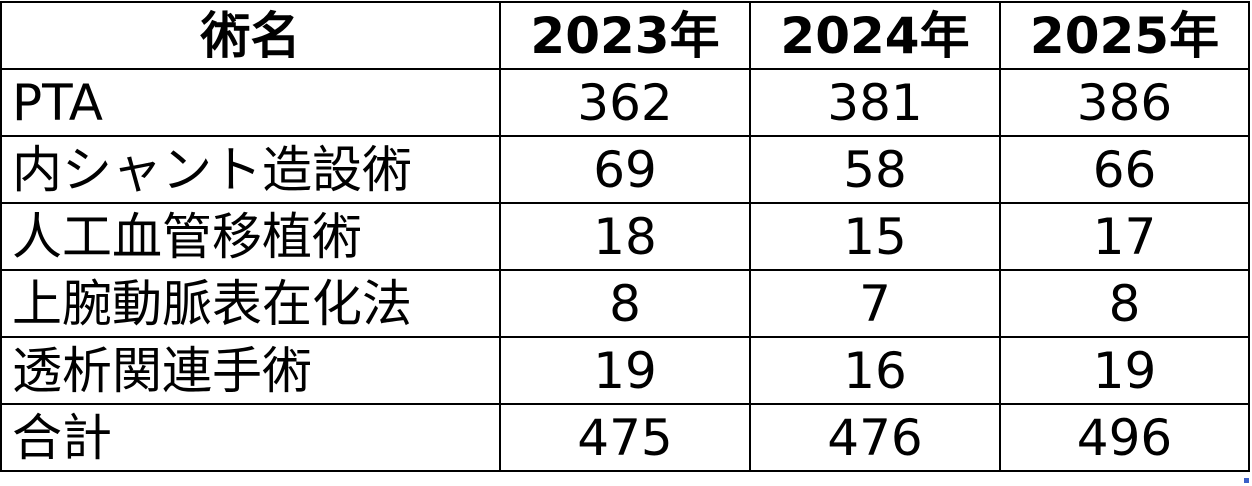 The image size is (1252, 486). Describe the element at coordinates (250, 370) in the screenshot. I see `procedure-name: 透析関連手術` at that location.